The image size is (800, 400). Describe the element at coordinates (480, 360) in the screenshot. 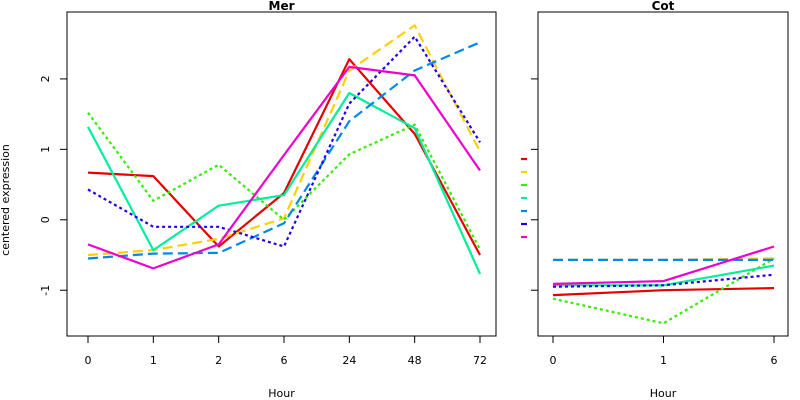

I see `x-tick-label: 72` at that location.